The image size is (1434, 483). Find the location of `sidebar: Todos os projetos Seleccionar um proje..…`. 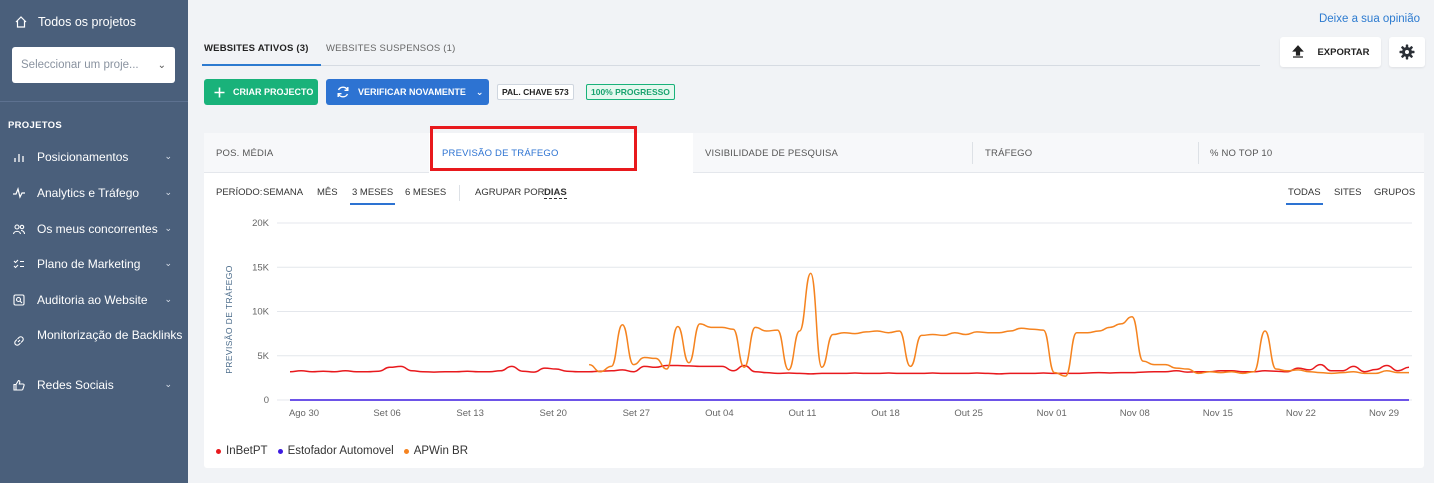

sidebar: Todos os projetos Seleccionar um proje..… is located at coordinates (94, 241).